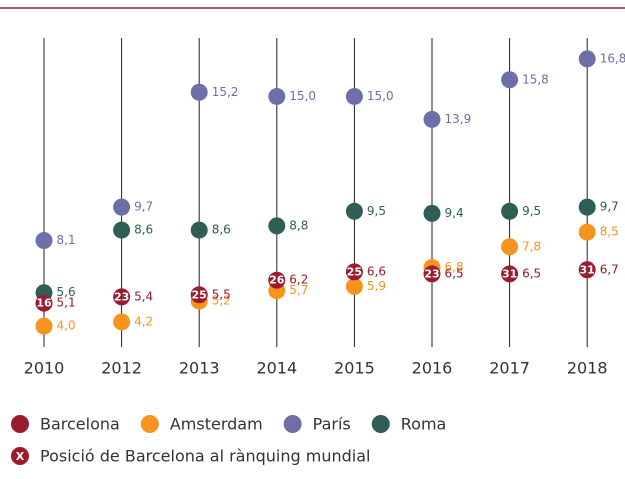 This screenshot has width=625, height=479. What do you see at coordinates (509, 368) in the screenshot?
I see `x-tick-label: 2017` at bounding box center [509, 368].